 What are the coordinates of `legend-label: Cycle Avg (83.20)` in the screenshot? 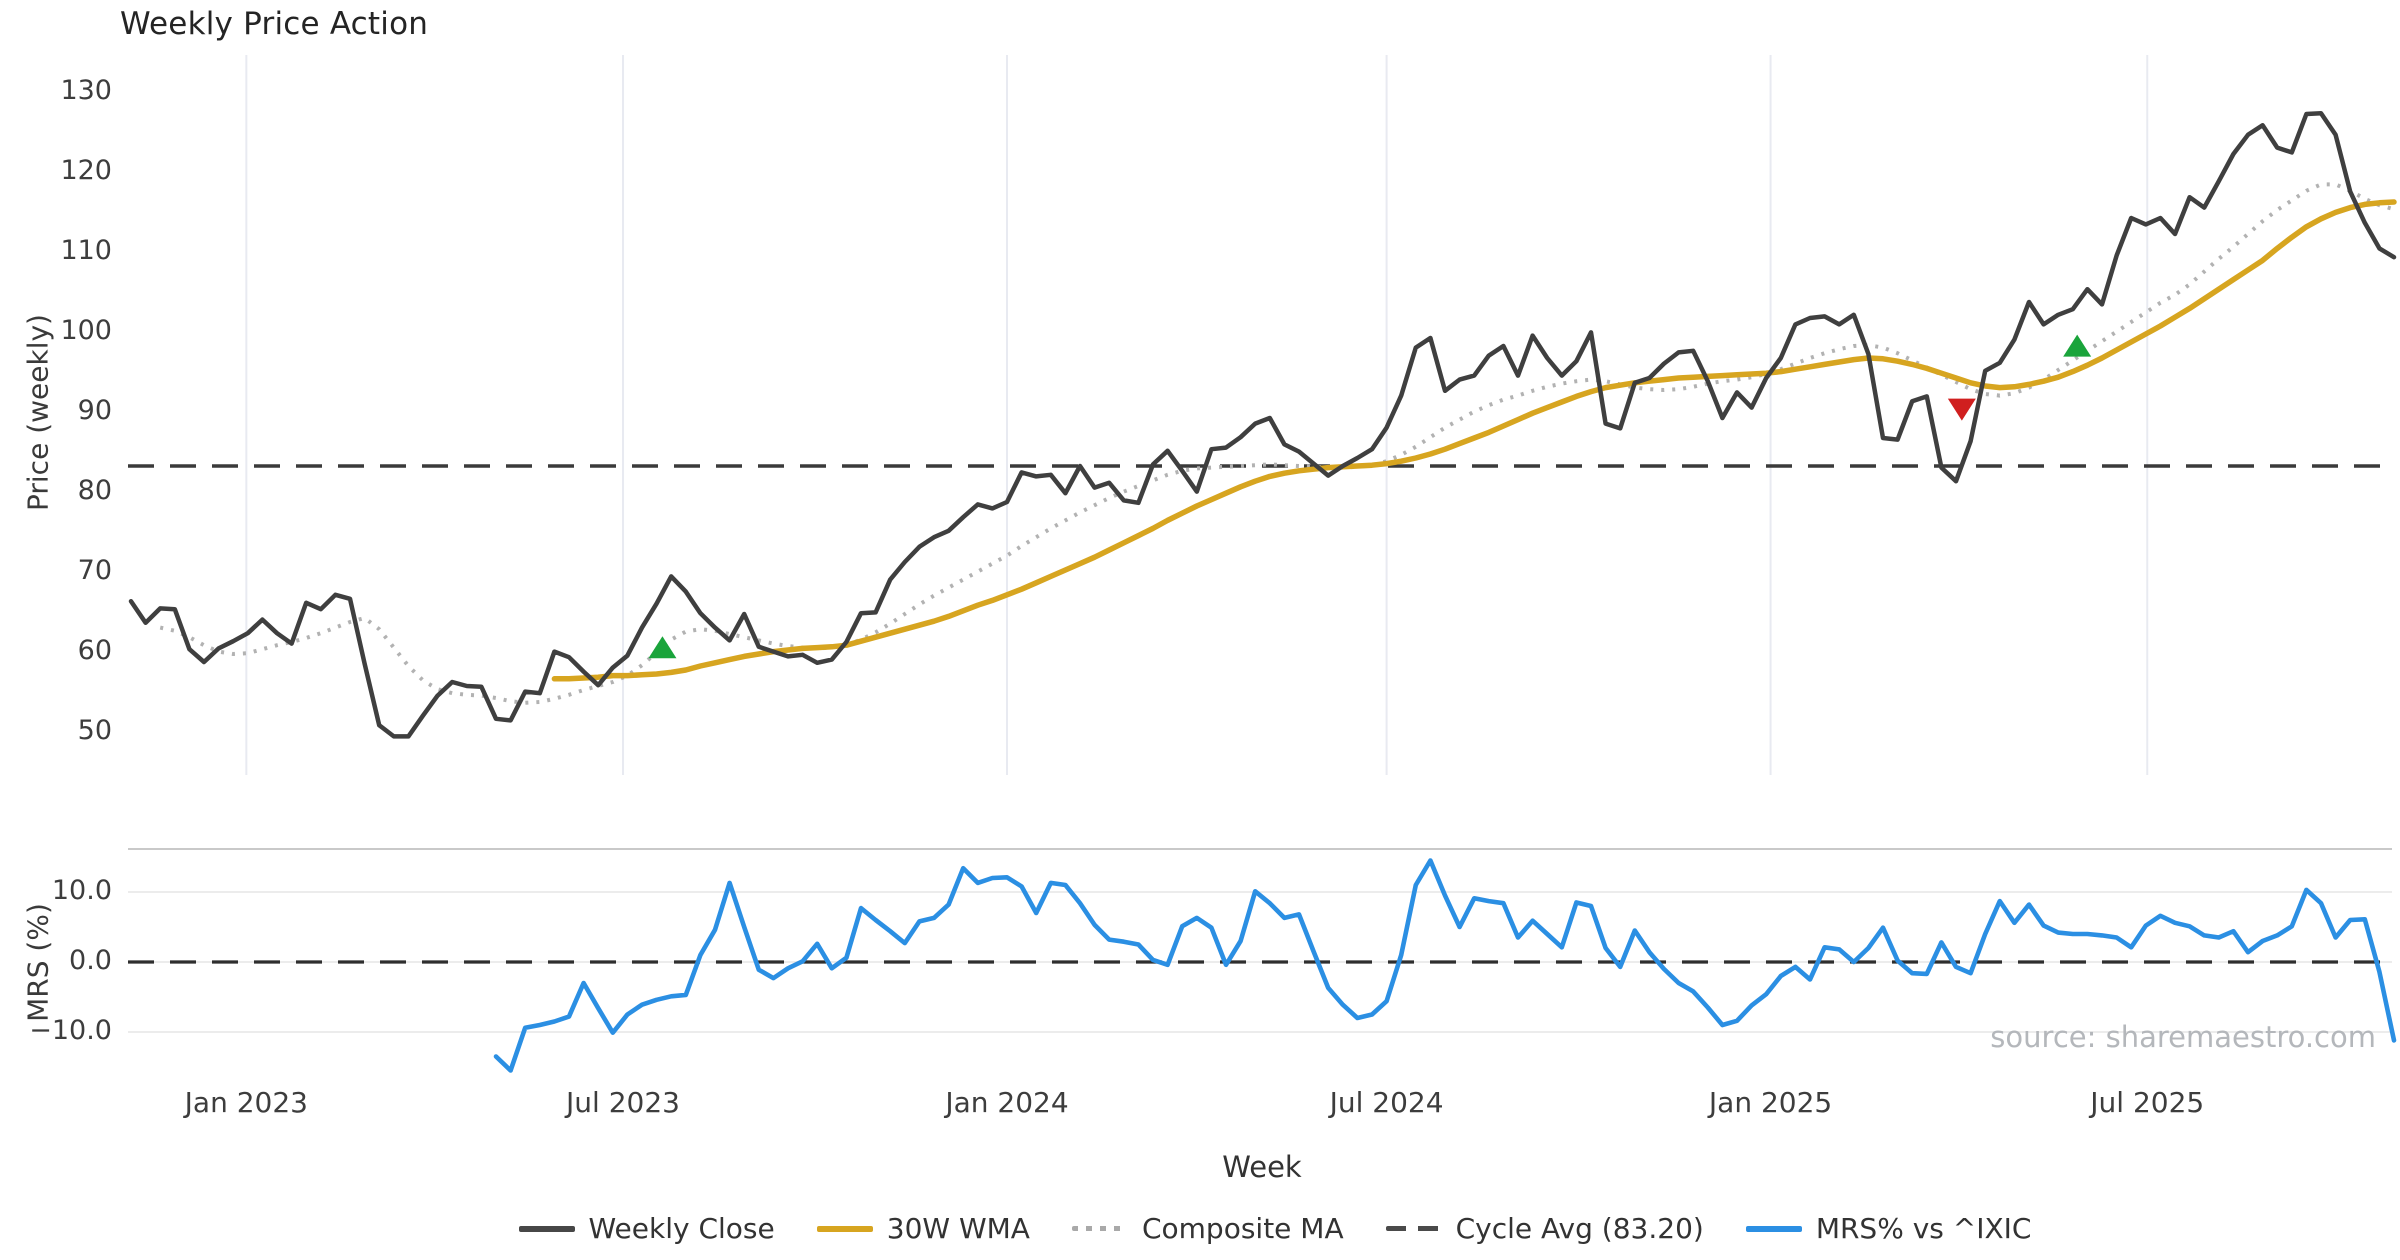 It's located at (1579, 1228).